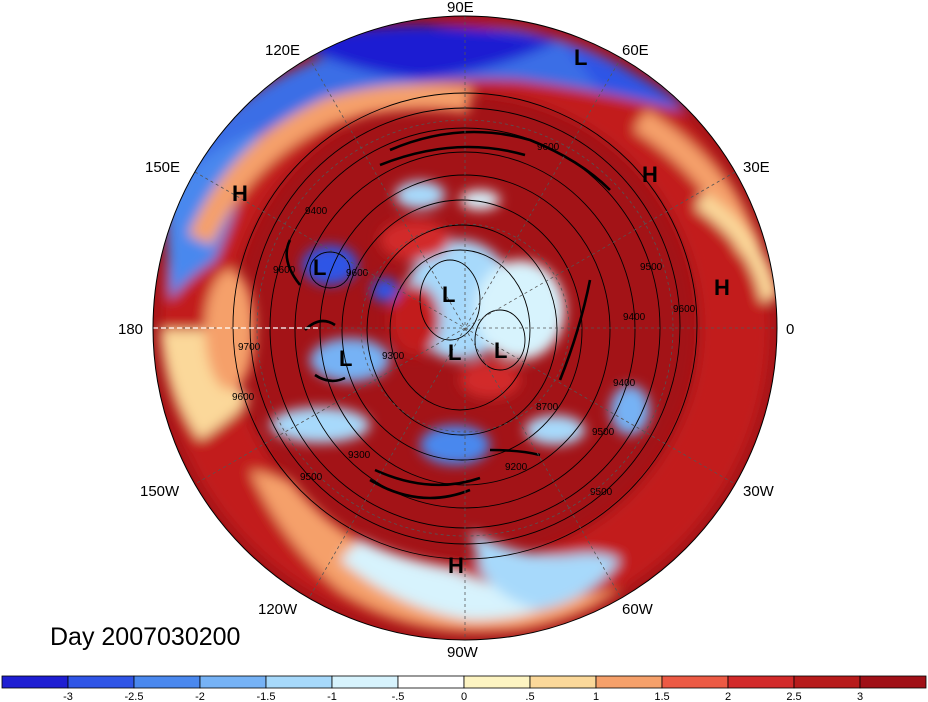 The height and width of the screenshot is (702, 928). What do you see at coordinates (162, 167) in the screenshot?
I see `lon-label-150e: 150E` at bounding box center [162, 167].